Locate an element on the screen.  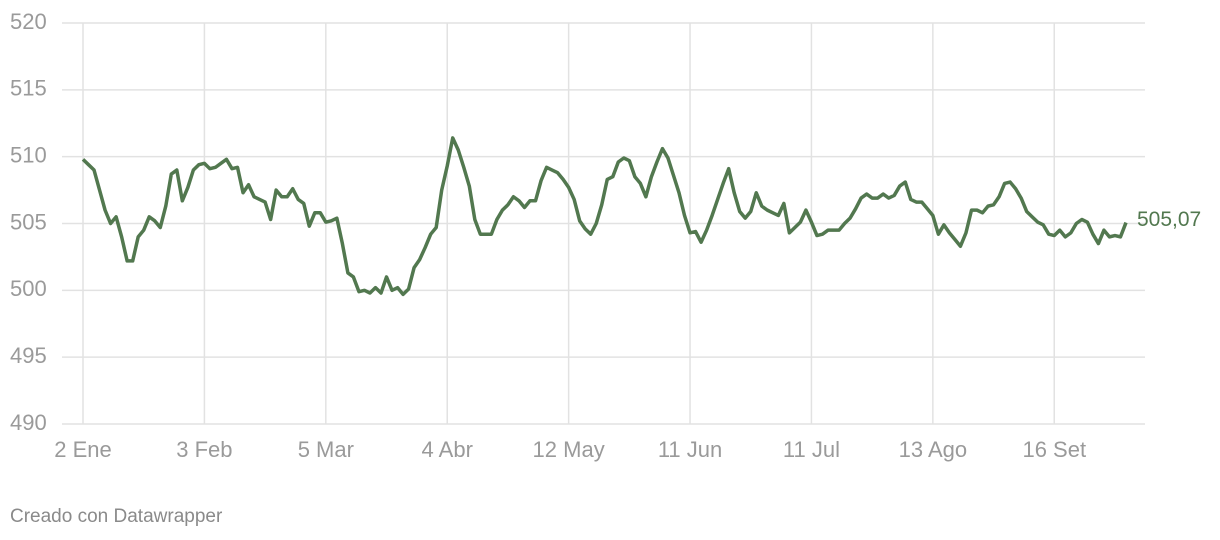
y-tick-label: 510 is located at coordinates (28, 154).